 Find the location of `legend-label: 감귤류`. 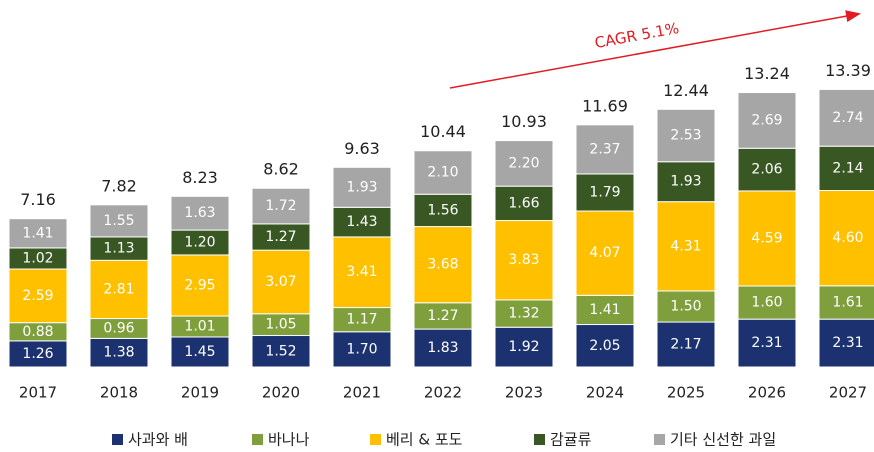

legend-label: 감귤류 is located at coordinates (571, 440).